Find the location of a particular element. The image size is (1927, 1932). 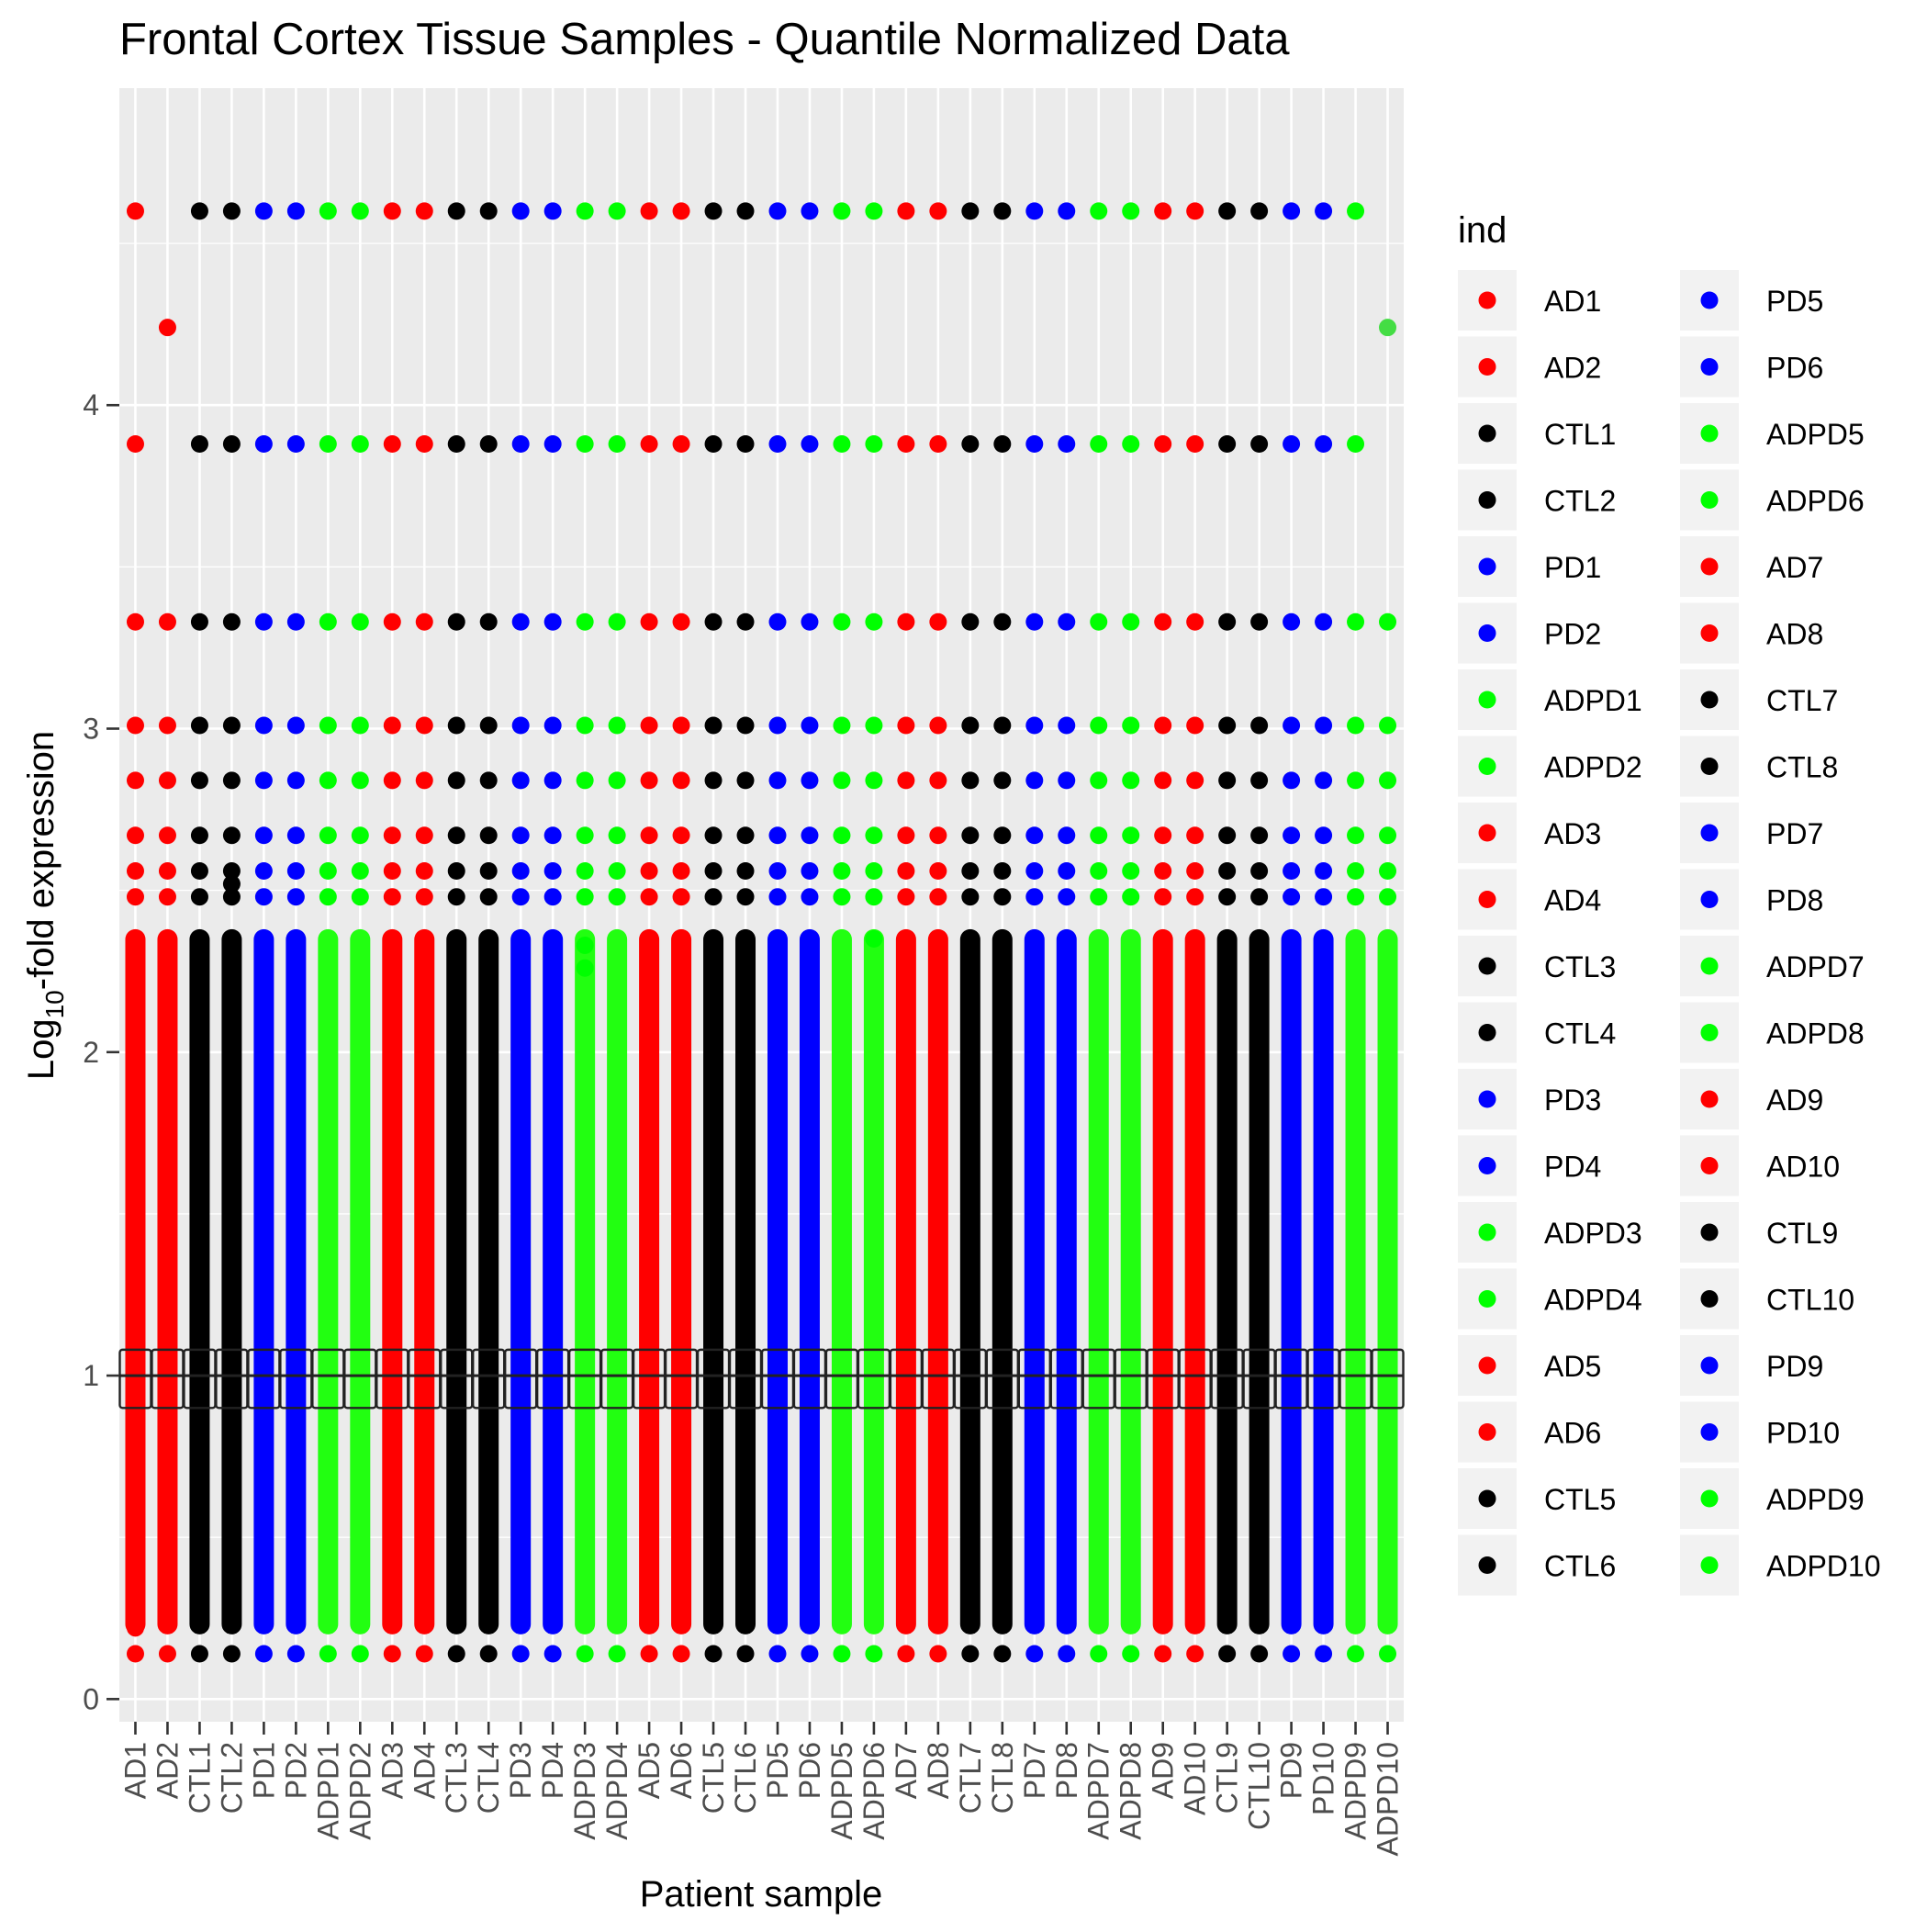

legend-label: PD6 is located at coordinates (1795, 368).